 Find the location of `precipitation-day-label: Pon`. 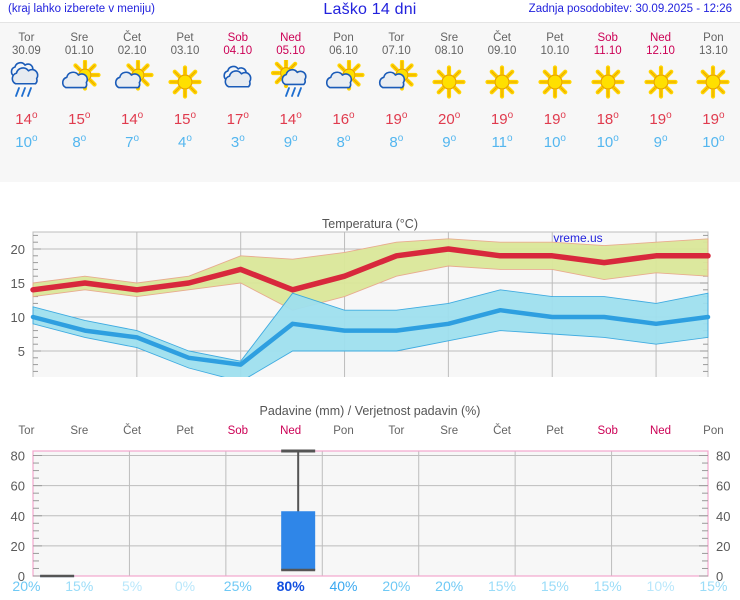

precipitation-day-label: Pon is located at coordinates (713, 431).